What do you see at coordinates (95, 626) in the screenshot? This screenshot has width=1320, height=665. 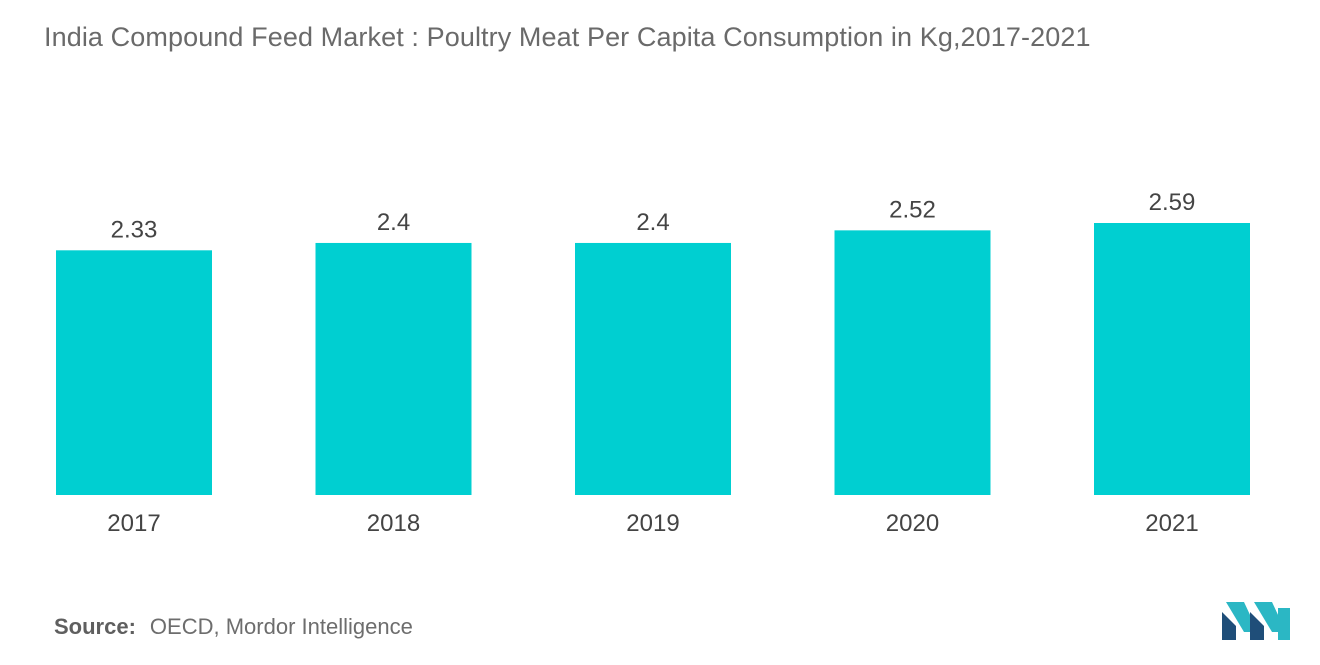 I see `source-label: Source:` at bounding box center [95, 626].